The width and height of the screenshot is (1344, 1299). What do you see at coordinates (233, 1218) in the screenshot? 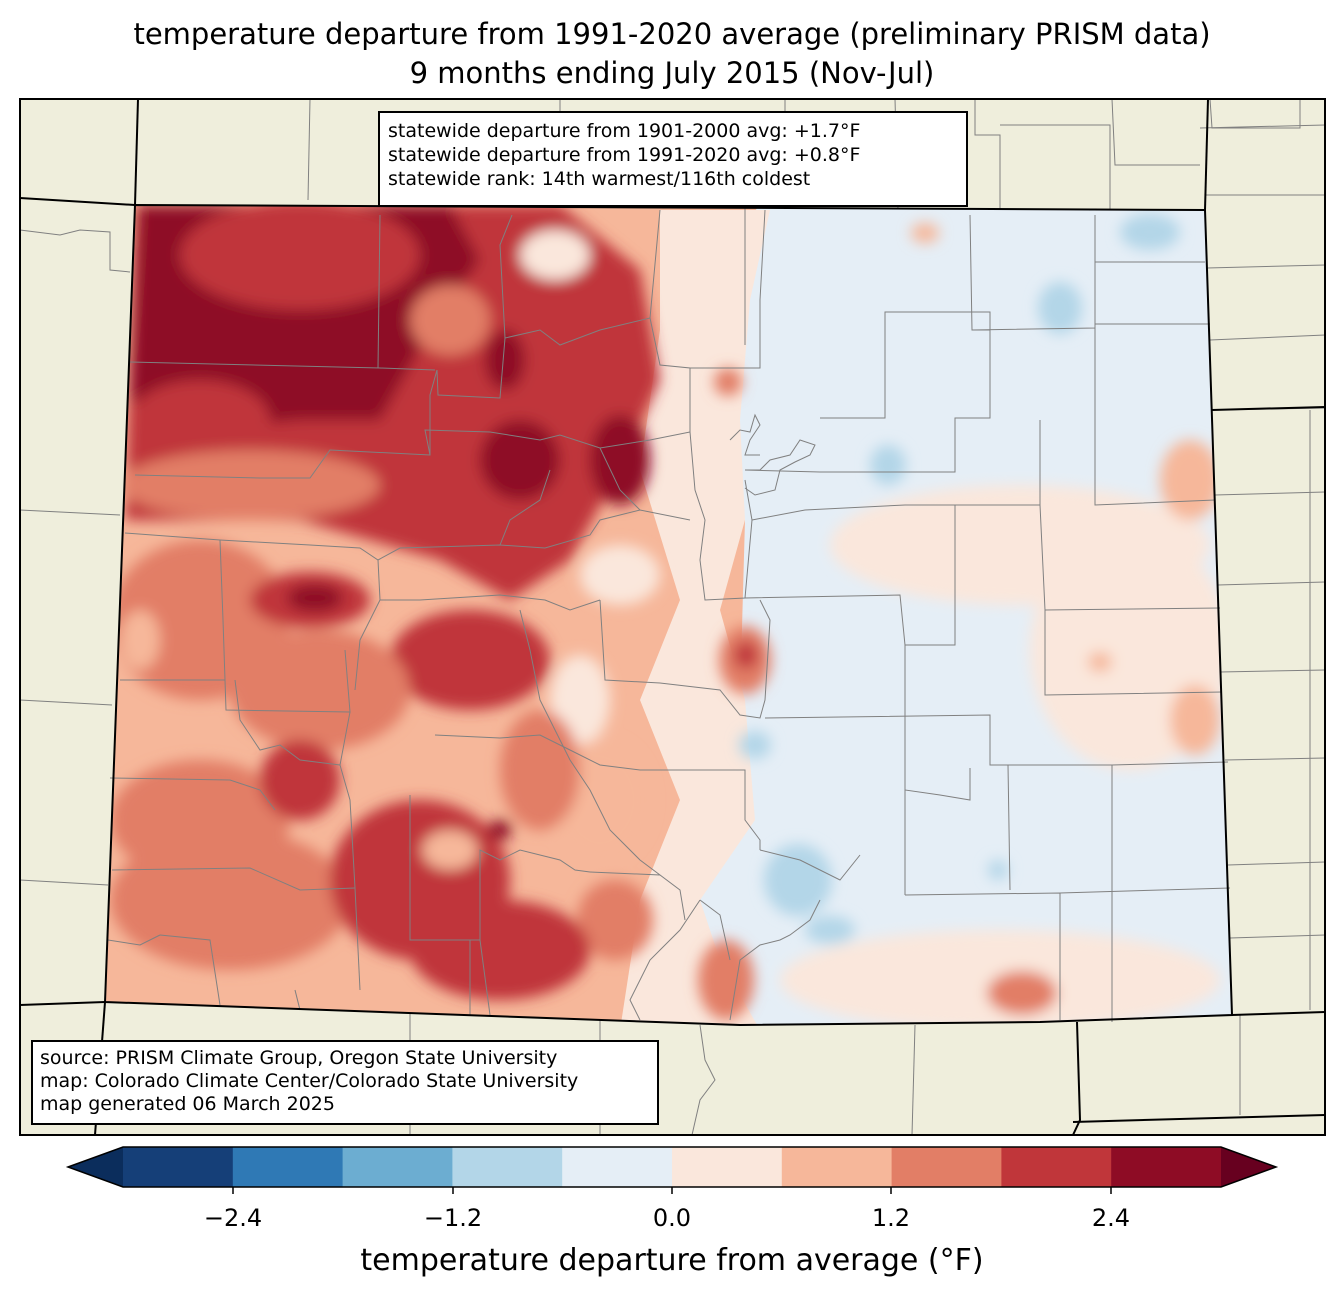
I see `colorbar-tick-label: −2.4` at bounding box center [233, 1218].